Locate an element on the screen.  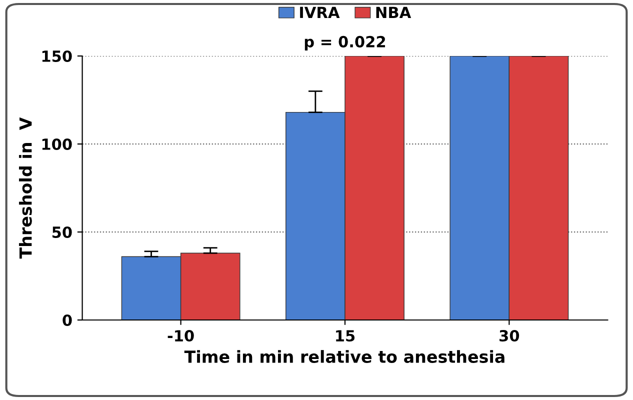
y-tick-label: 50 is located at coordinates (62, 232).